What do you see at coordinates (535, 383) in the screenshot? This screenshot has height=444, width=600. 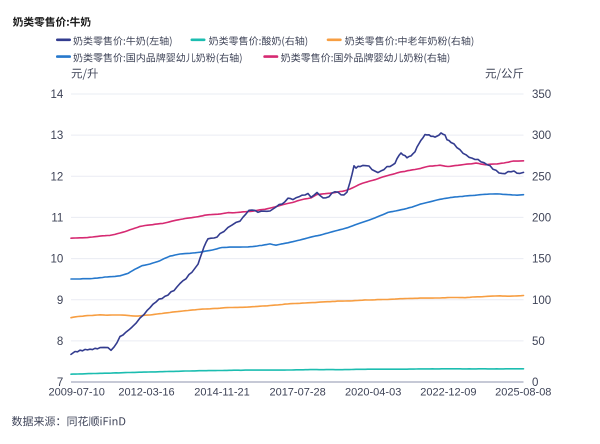 I see `svg-text: 0` at bounding box center [535, 383].